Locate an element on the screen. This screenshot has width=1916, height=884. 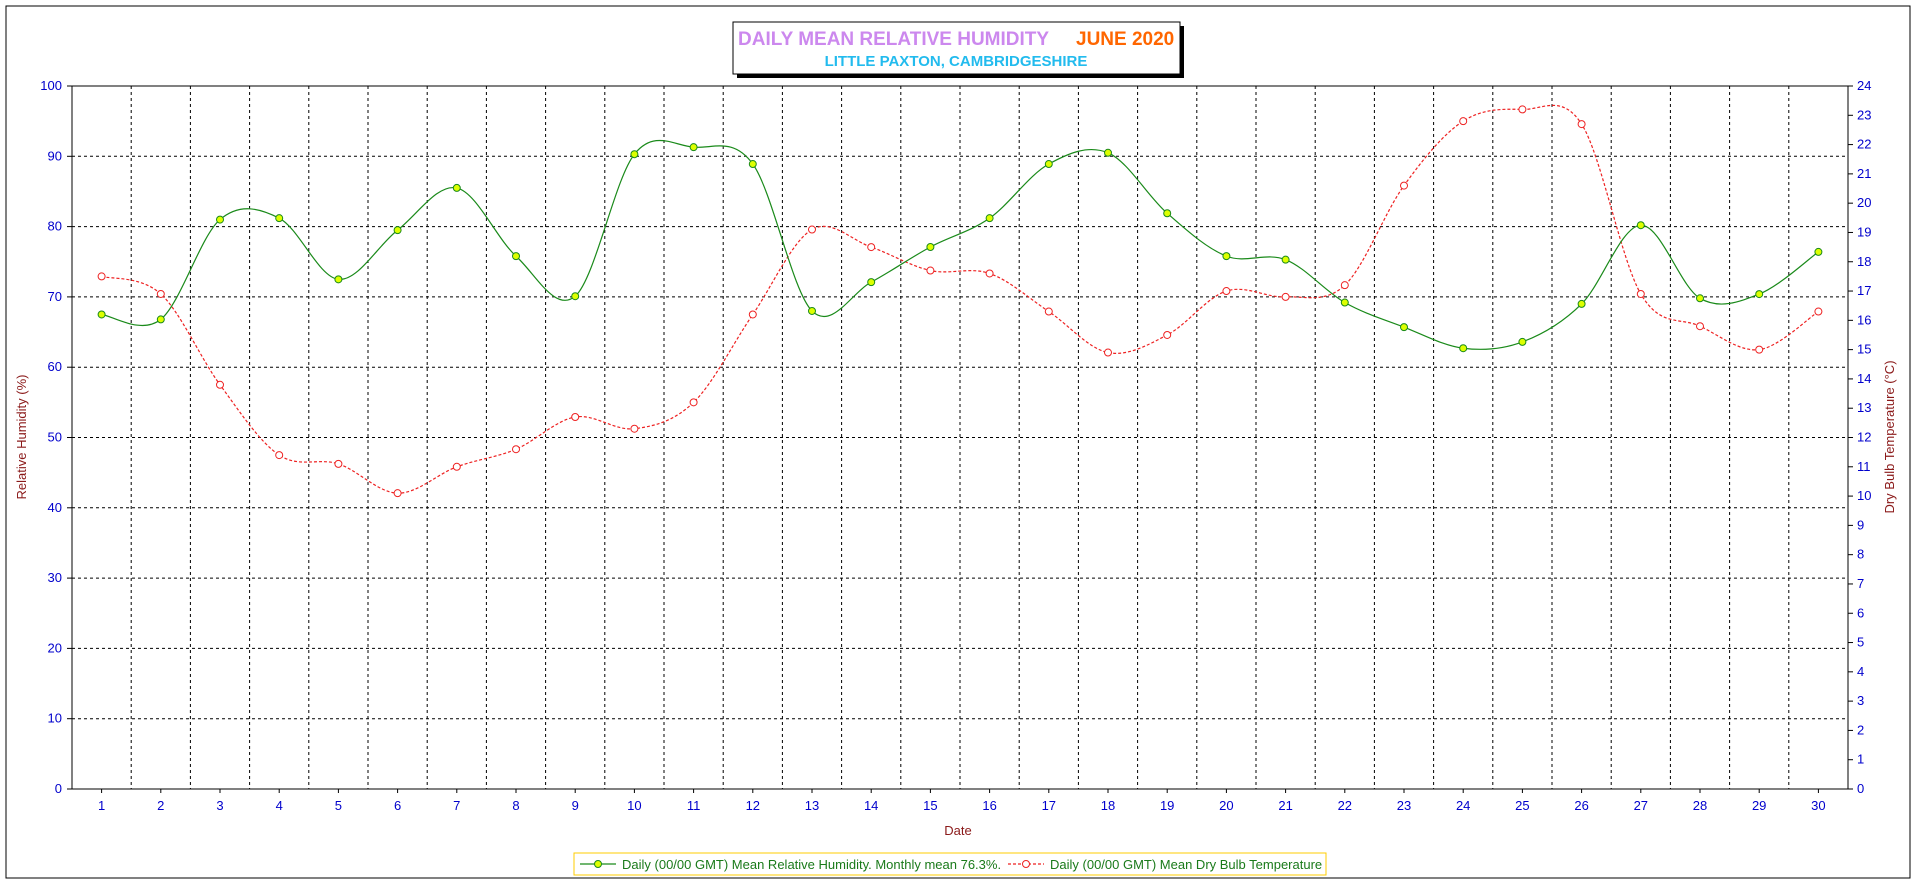
x-tick-label: 13 is located at coordinates (812, 805).